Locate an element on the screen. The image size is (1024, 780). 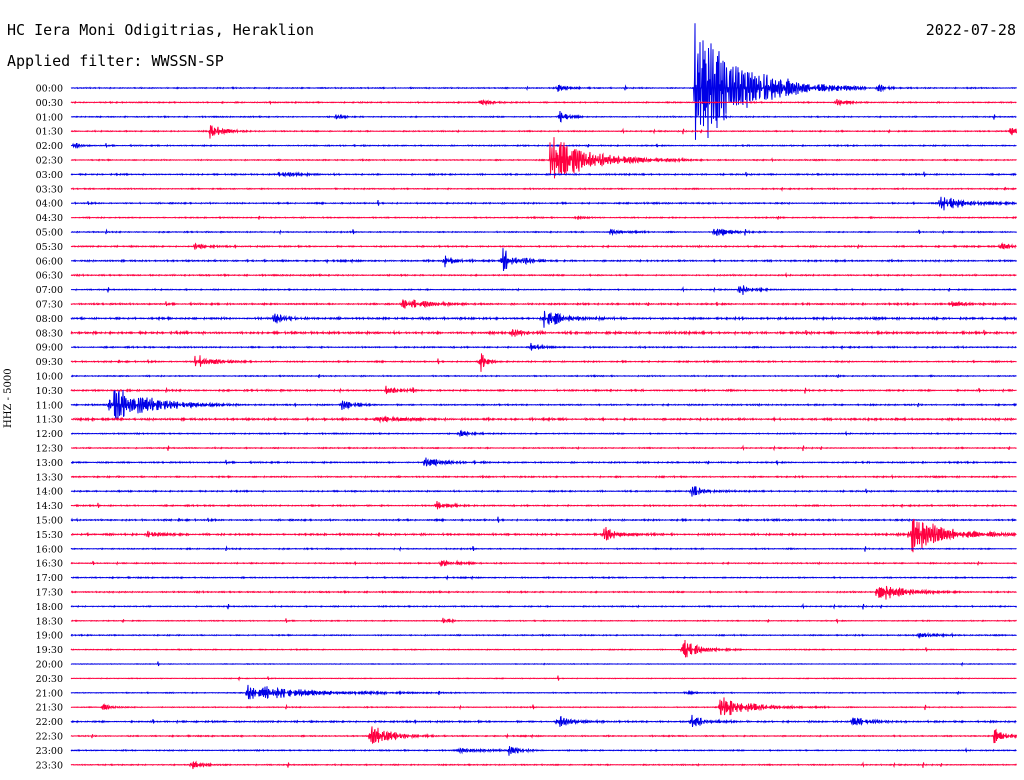
row-time-label: 03:30 is located at coordinates (49, 189).